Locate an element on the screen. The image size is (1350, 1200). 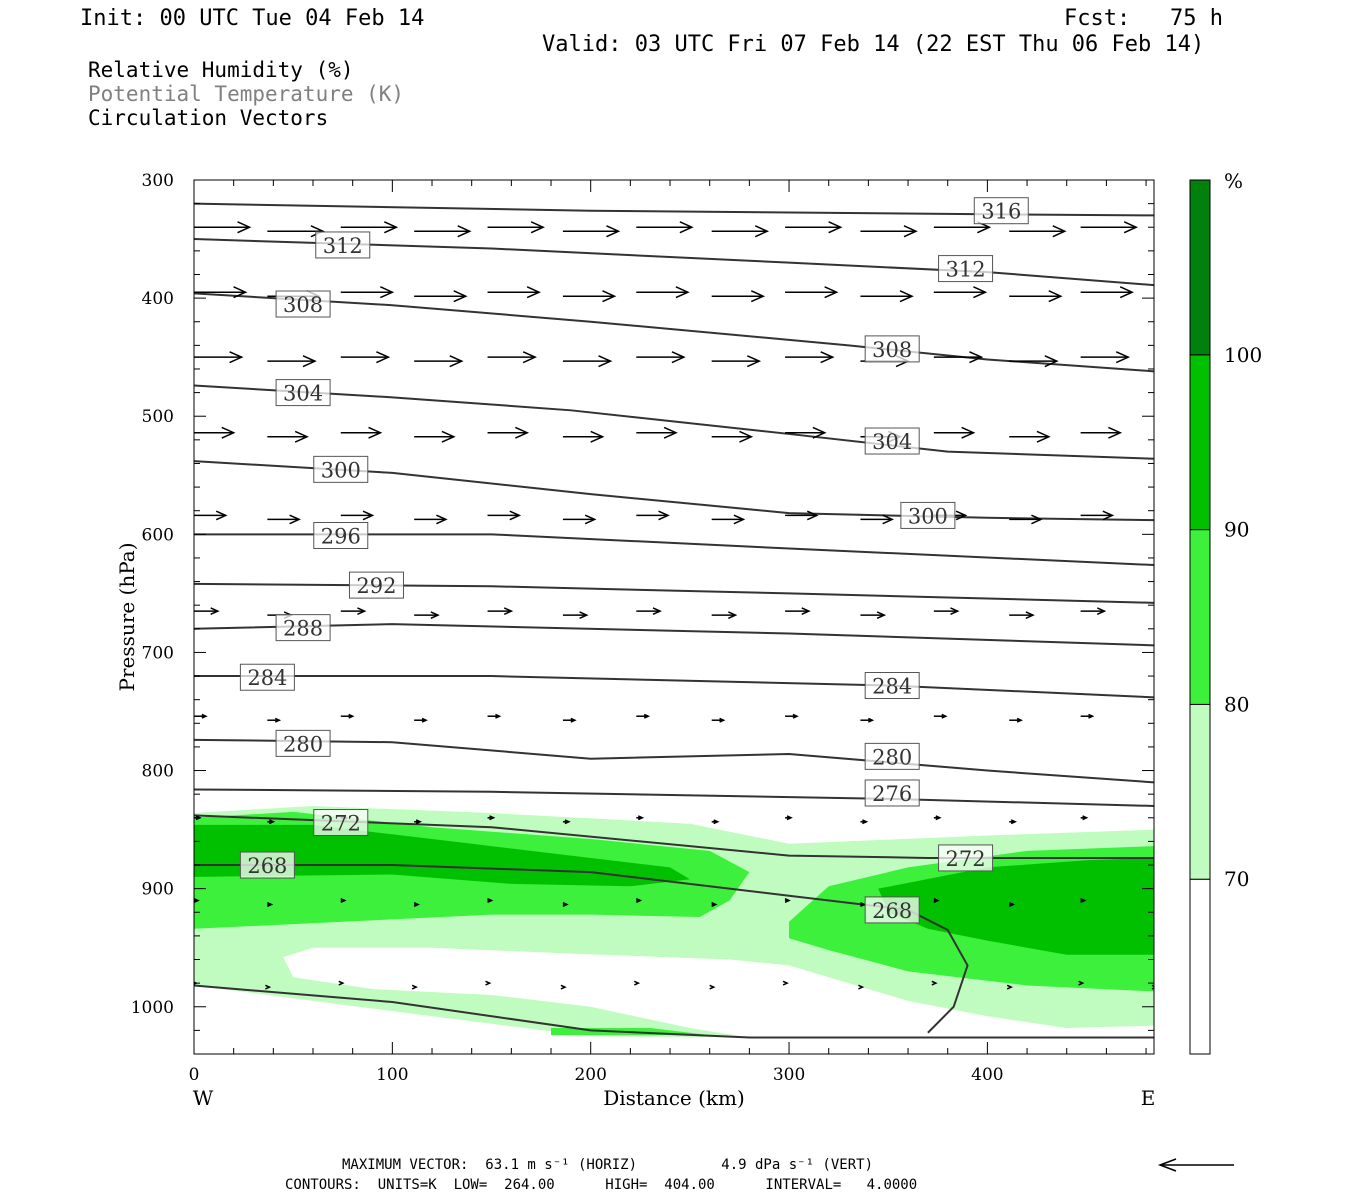
x-axis-label: Distance (km) is located at coordinates (674, 1098).